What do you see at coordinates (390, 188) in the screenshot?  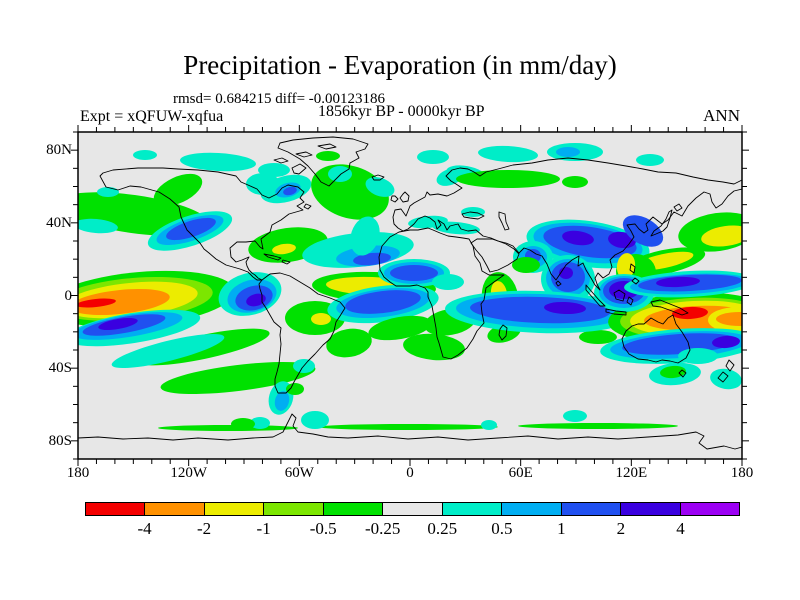 I see `coastline-british-isles` at bounding box center [390, 188].